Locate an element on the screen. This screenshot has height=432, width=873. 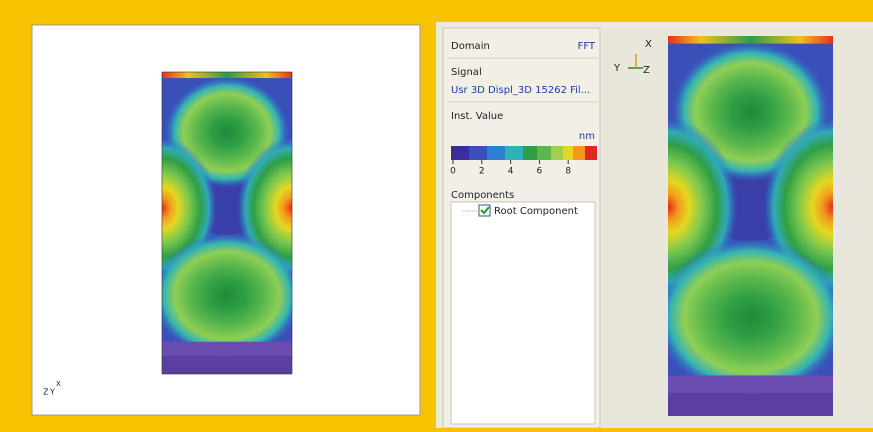
checkbox is located at coordinates (484, 210).